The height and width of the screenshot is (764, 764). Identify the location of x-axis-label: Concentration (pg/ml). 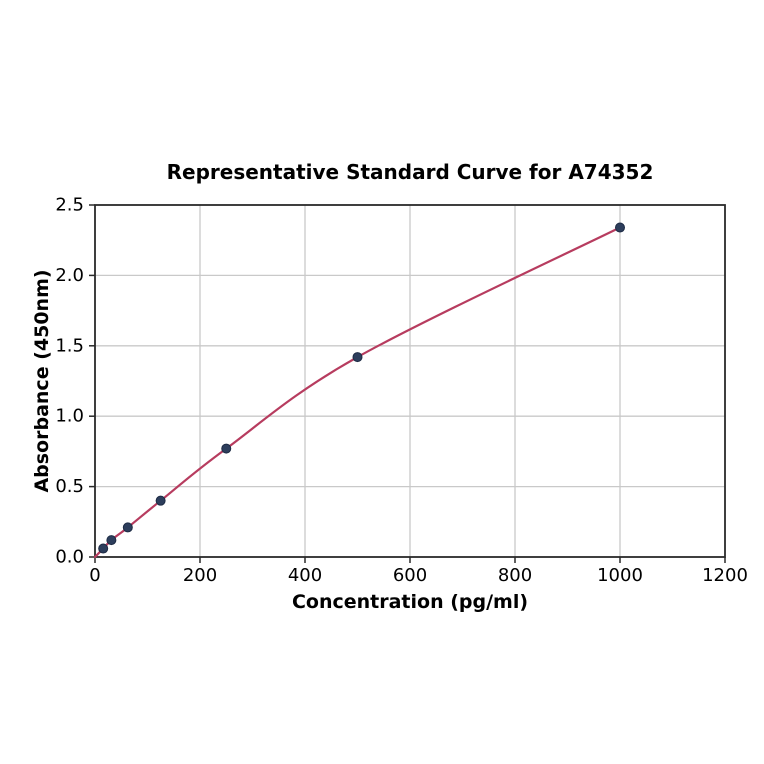
(410, 602).